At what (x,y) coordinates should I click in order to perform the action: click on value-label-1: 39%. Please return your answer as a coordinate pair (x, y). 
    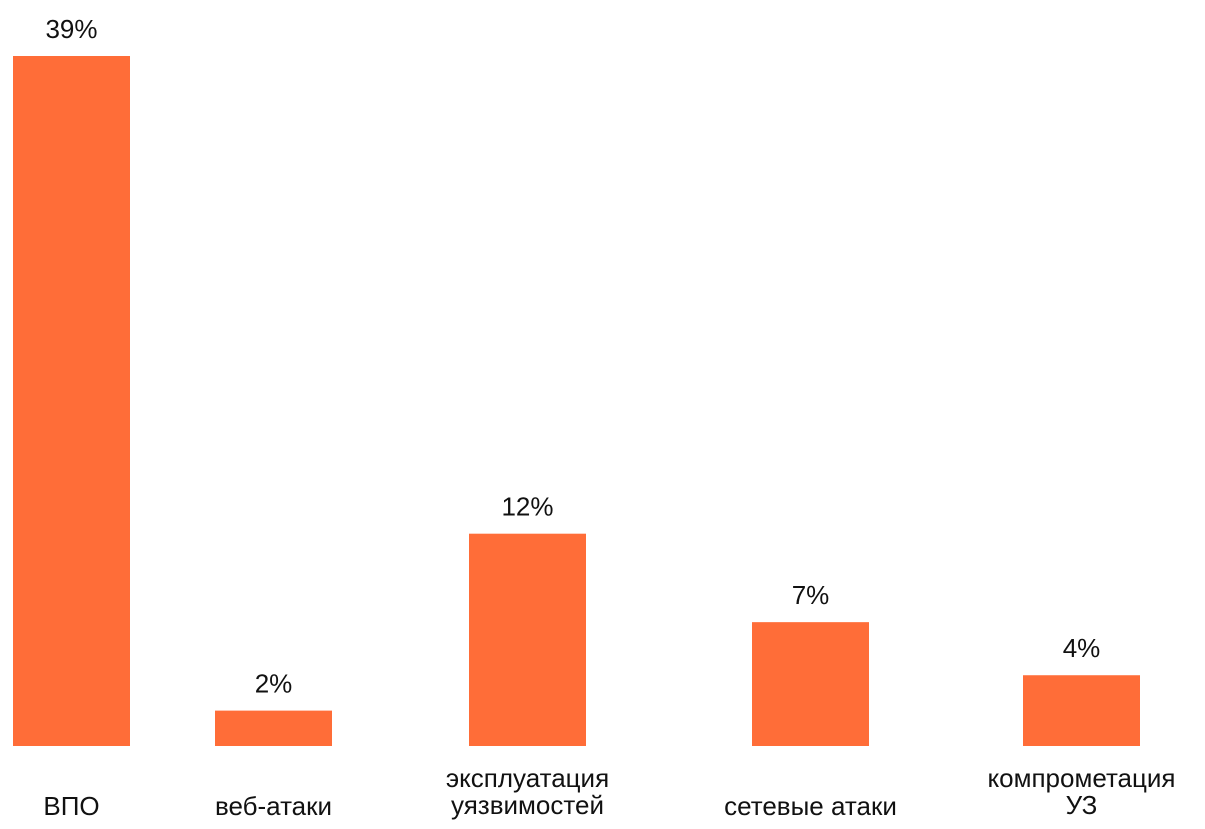
    Looking at the image, I should click on (71, 29).